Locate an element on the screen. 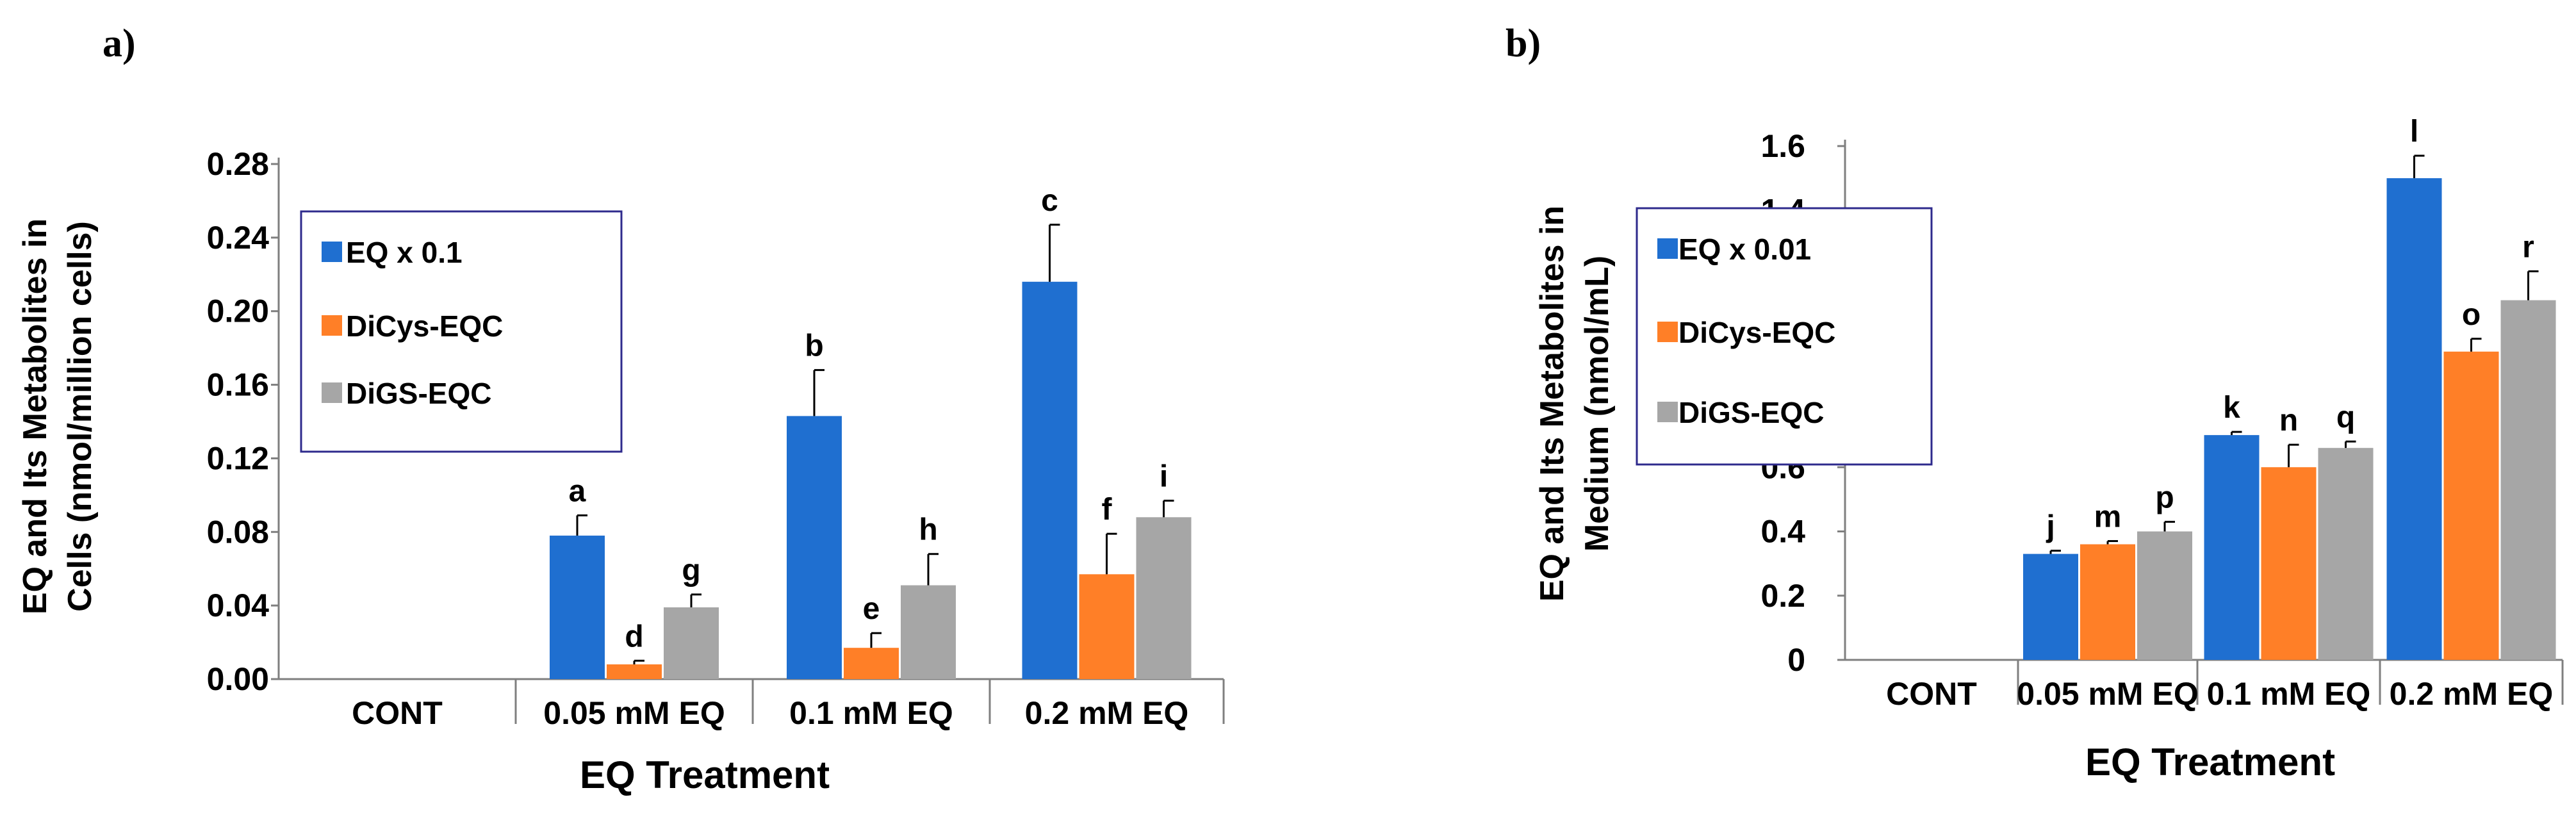 This screenshot has height=813, width=2576. y-tick-label: 0 is located at coordinates (1796, 660).